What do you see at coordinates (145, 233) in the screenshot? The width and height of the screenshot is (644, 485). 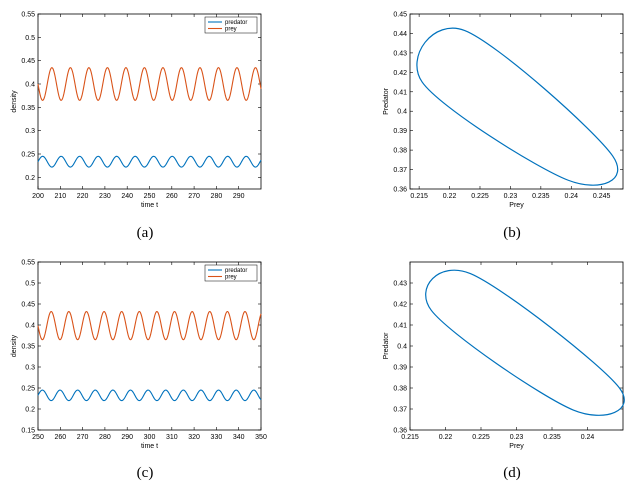 I see `caption-a: (a)` at bounding box center [145, 233].